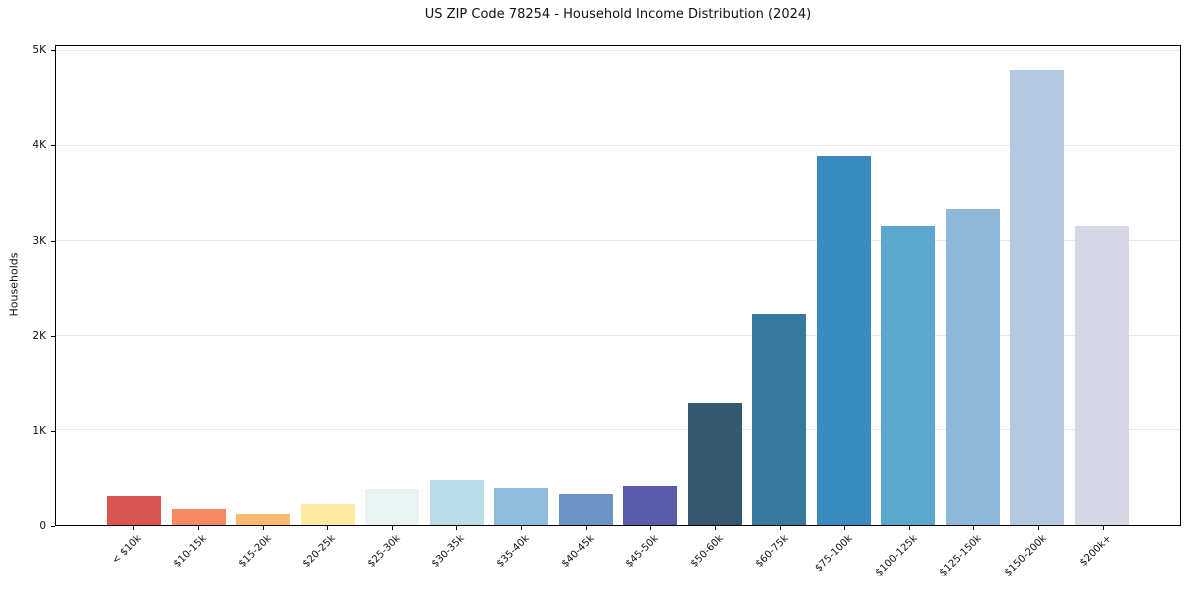 The width and height of the screenshot is (1189, 590). What do you see at coordinates (961, 556) in the screenshot?
I see `x-tick-label-$125-150k: $125-150k` at bounding box center [961, 556].